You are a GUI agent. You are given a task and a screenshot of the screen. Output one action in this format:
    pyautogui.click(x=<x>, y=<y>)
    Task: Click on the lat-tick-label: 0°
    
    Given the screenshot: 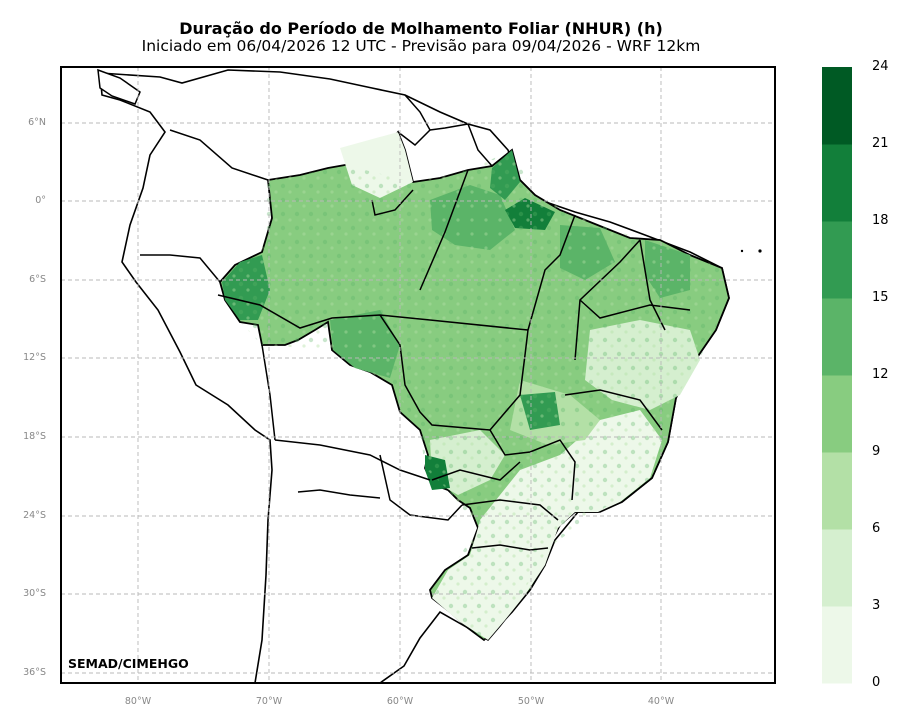 What is the action you would take?
    pyautogui.click(x=40, y=200)
    